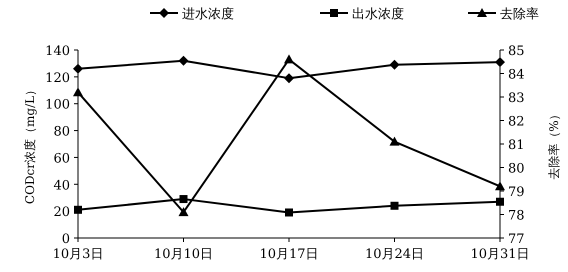 The image size is (568, 272). Describe the element at coordinates (30, 144) in the screenshot. I see `y-axis-title: CODcr浓度（mg/L）` at that location.